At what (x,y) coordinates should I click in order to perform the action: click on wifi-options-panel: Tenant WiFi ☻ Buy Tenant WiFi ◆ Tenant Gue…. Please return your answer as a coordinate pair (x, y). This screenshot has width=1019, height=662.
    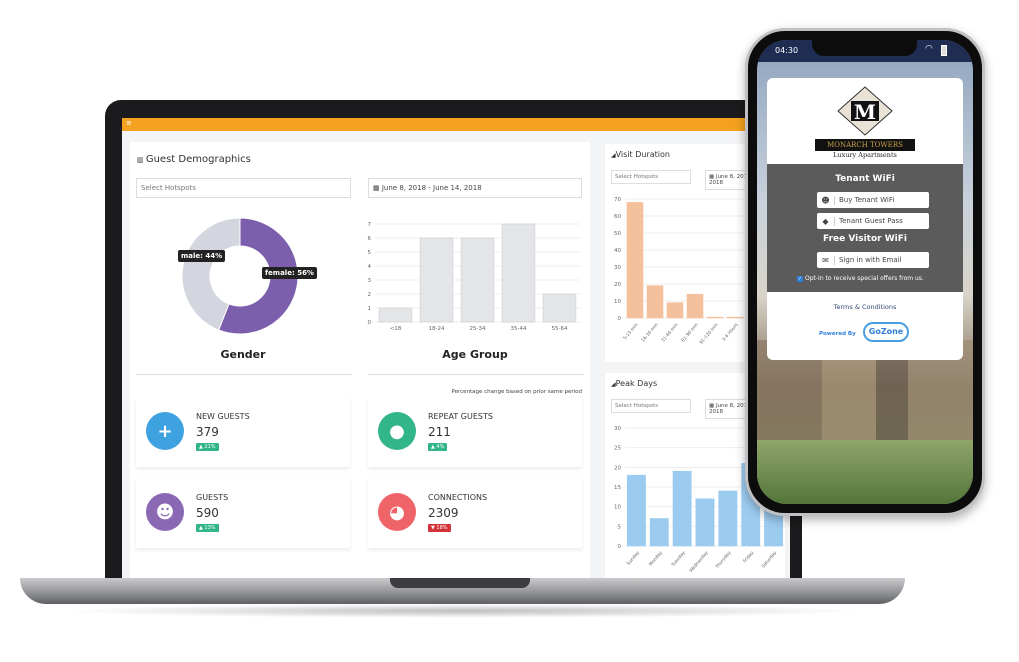
    Looking at the image, I should click on (865, 228).